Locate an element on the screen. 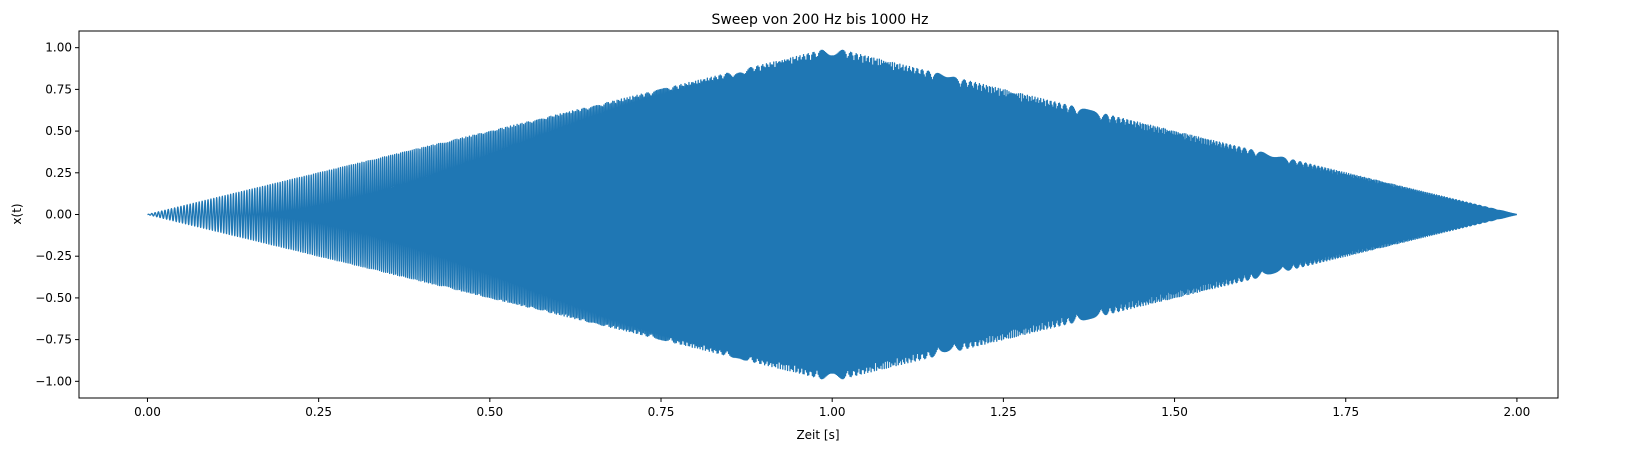  x-tick-label: 0.75 is located at coordinates (661, 412).